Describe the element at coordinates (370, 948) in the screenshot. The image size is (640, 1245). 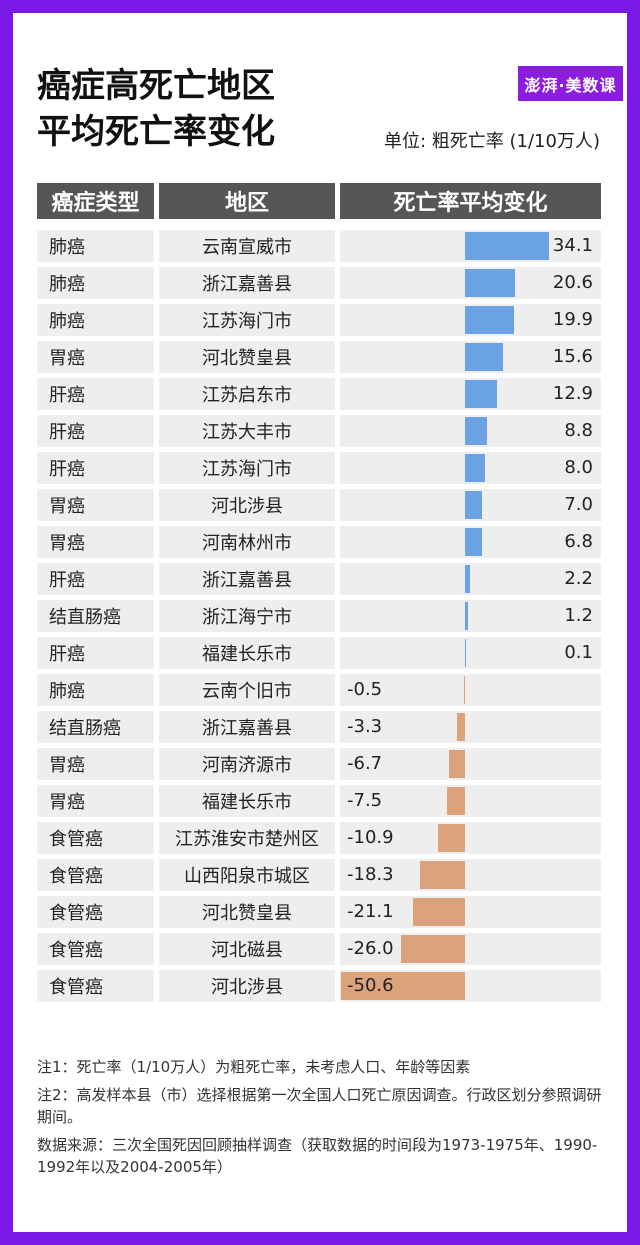
I see `value-label: -26.0` at that location.